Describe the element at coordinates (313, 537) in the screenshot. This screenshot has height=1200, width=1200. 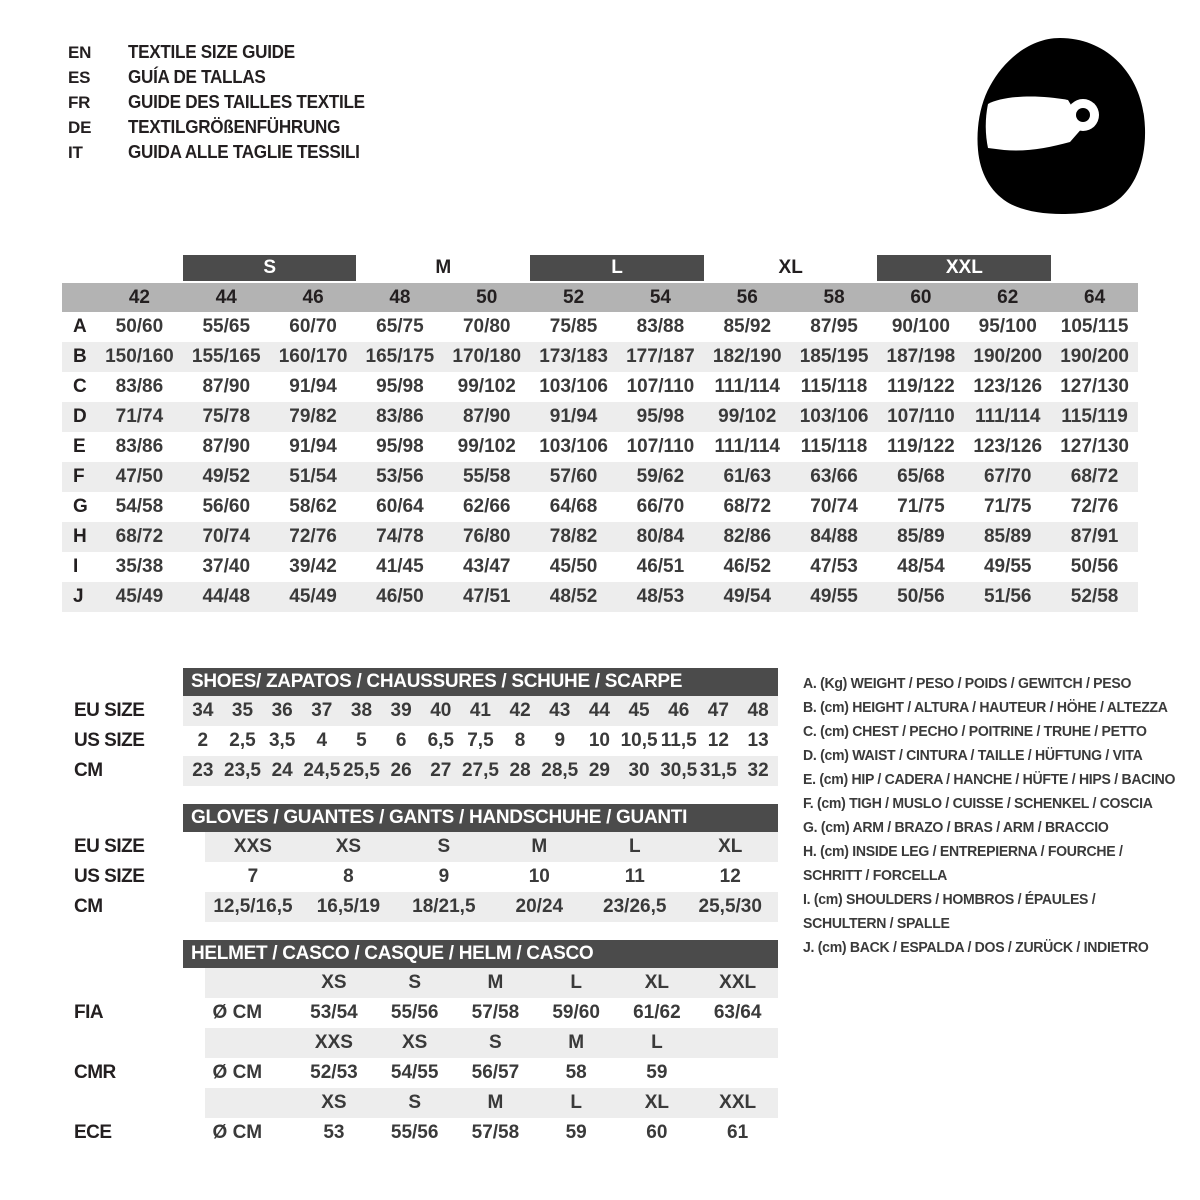
I see `measurement-cell: 72/76` at that location.